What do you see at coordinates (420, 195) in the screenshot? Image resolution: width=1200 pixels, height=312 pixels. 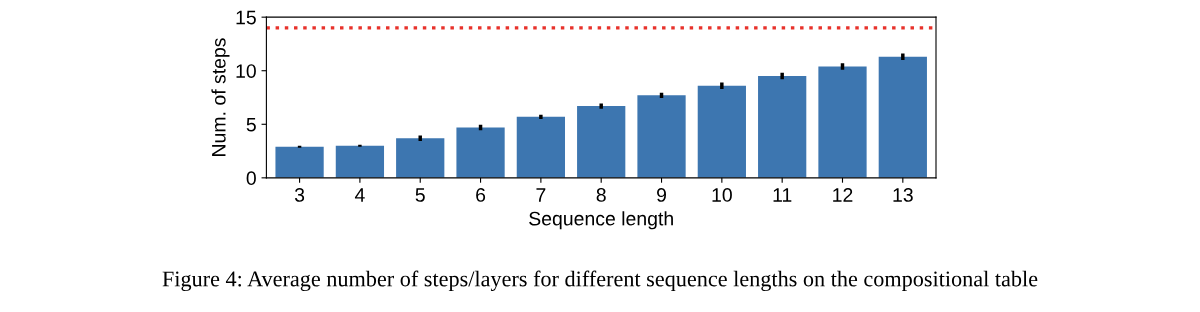 I see `x-tick-label: 5` at bounding box center [420, 195].